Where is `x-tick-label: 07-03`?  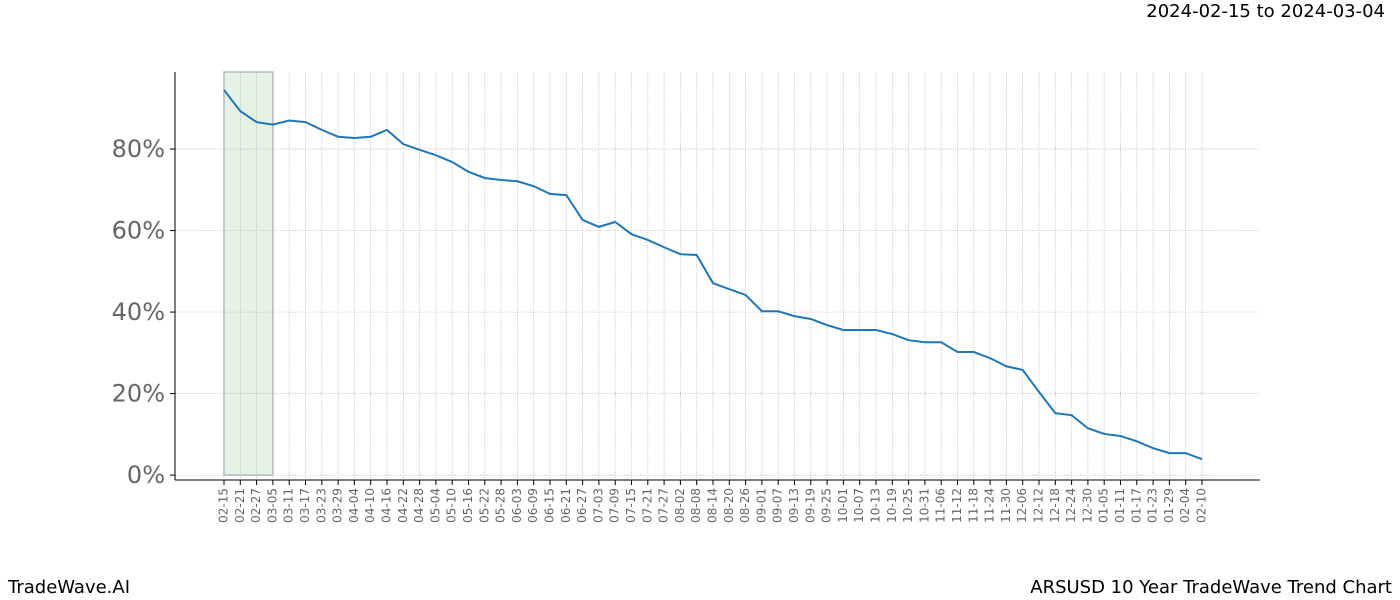
x-tick-label: 07-03 is located at coordinates (598, 505).